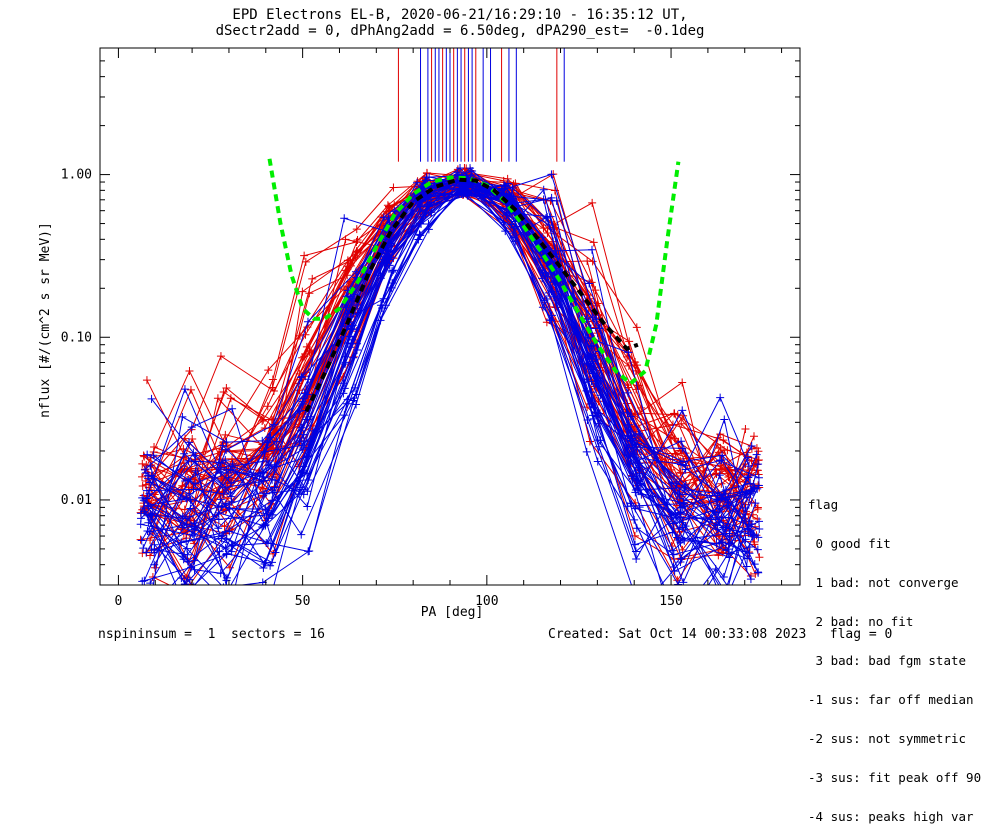  What do you see at coordinates (891, 816) in the screenshot?
I see `legend-item: -4 sus: peaks high var` at bounding box center [891, 816].